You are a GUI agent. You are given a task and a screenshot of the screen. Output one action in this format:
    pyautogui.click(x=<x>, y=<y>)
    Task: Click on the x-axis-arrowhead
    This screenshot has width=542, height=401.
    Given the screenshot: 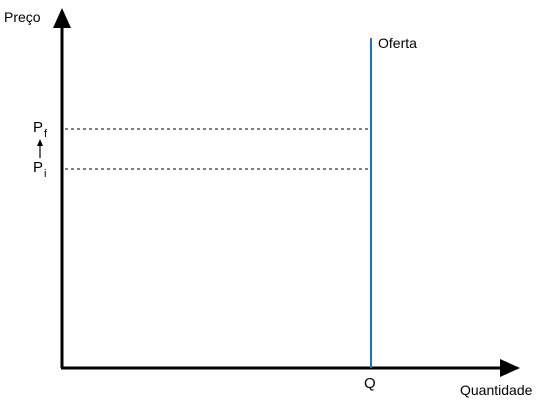 What is the action you would take?
    pyautogui.click(x=510, y=368)
    